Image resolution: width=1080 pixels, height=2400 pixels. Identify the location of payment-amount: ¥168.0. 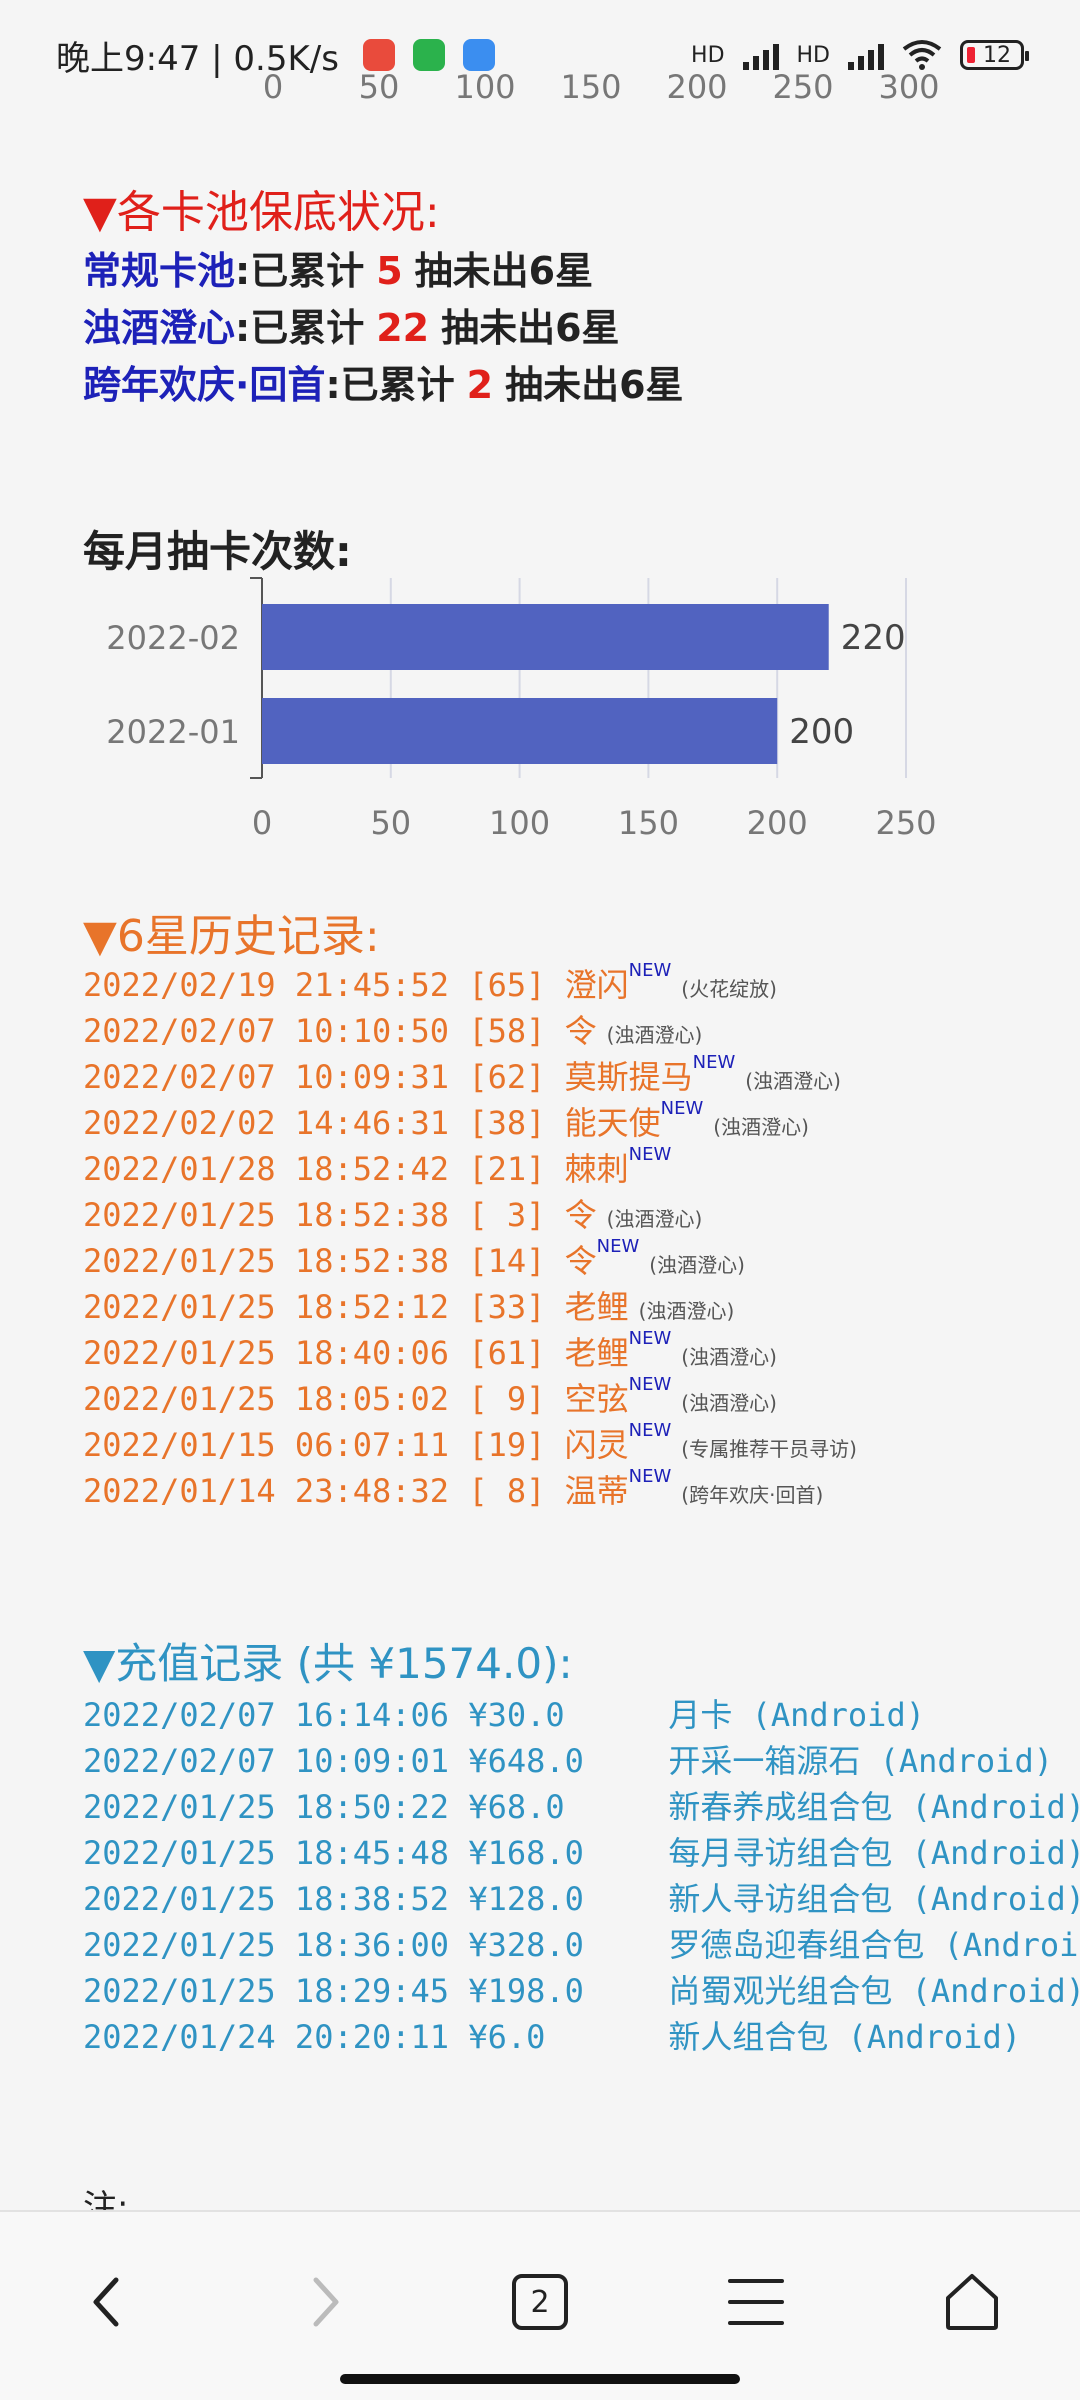
(526, 1853).